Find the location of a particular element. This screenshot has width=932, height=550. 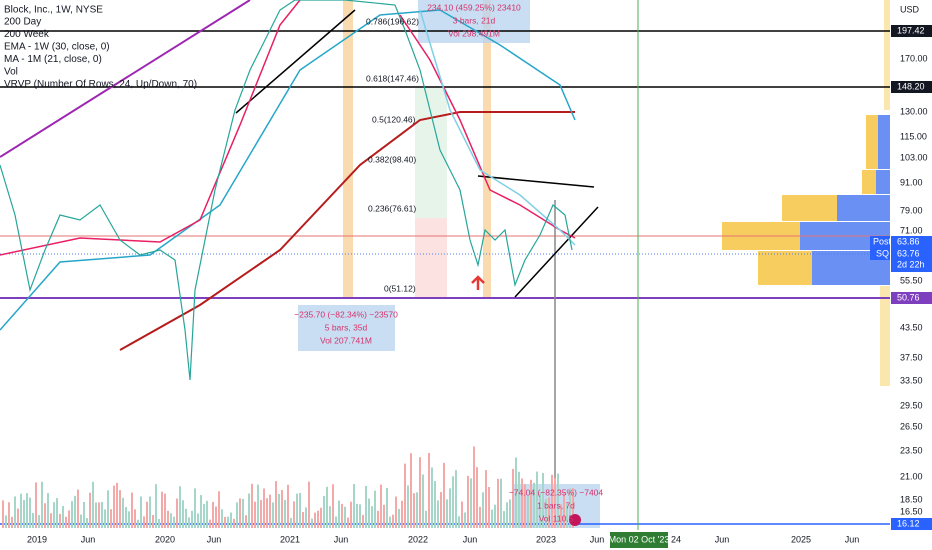

currency: USD is located at coordinates (910, 9).